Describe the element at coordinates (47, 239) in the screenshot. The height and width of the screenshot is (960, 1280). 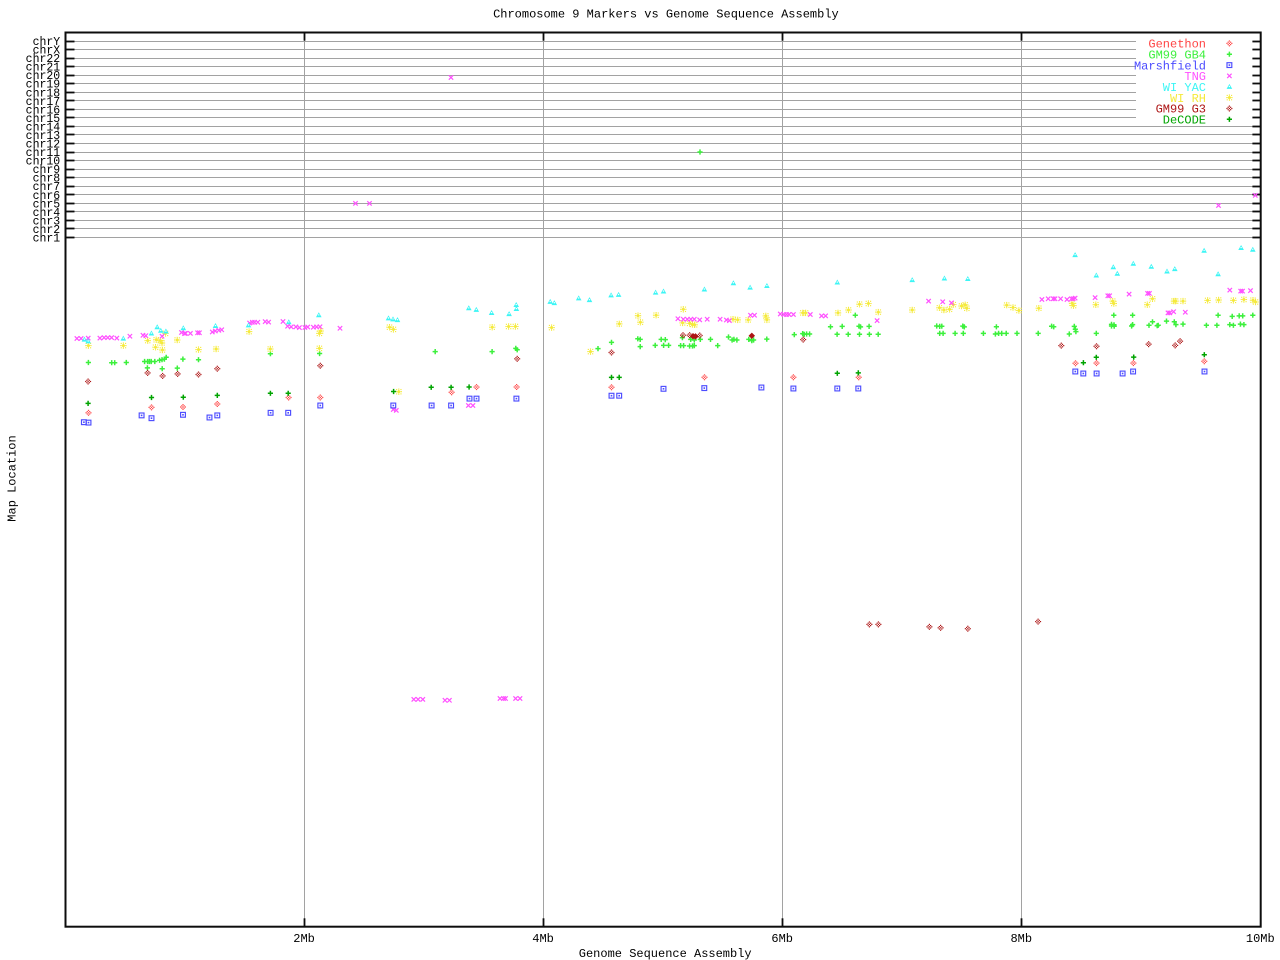
I see `svg-text: chr1` at that location.